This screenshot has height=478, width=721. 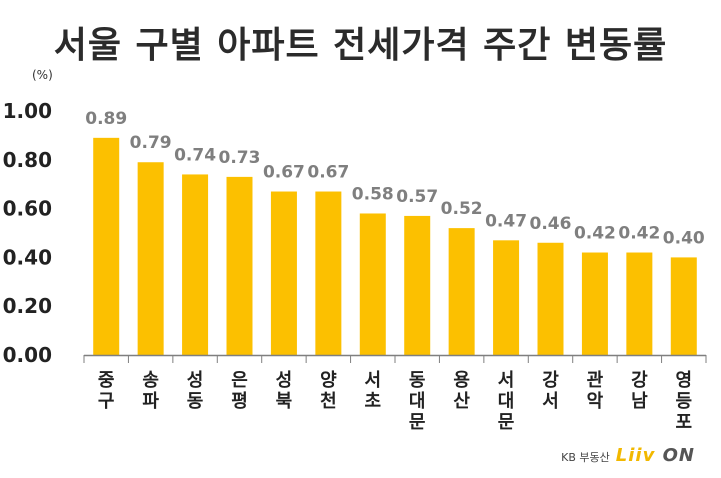 I want to click on y-tick-label: 0.00, so click(x=27, y=355).